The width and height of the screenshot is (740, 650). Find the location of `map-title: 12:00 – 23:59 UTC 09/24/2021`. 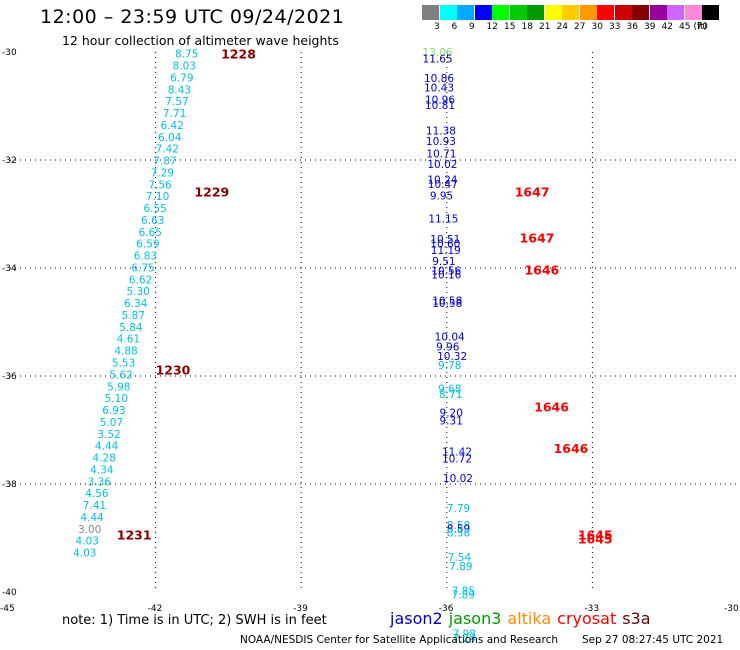

map-title: 12:00 – 23:59 UTC 09/24/2021 is located at coordinates (192, 17).